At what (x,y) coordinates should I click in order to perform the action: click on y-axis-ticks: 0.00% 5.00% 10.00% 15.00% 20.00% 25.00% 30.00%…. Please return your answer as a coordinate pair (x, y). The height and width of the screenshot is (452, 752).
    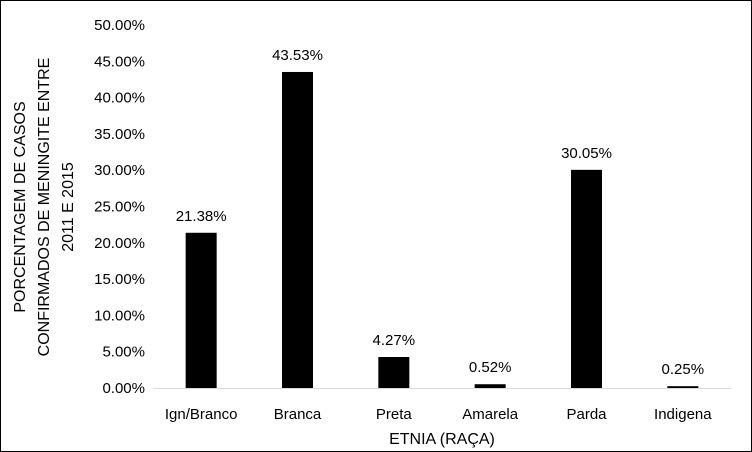
    Looking at the image, I should click on (119, 207).